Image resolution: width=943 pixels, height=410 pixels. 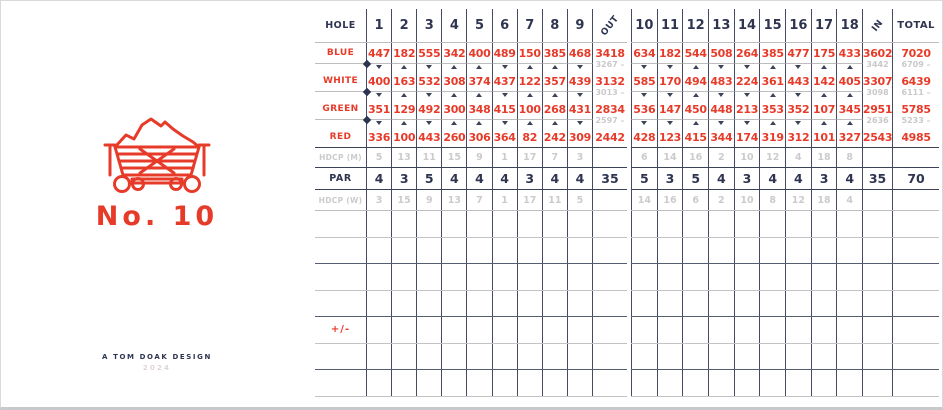 What do you see at coordinates (555, 109) in the screenshot?
I see `yardage-cell: 268` at bounding box center [555, 109].